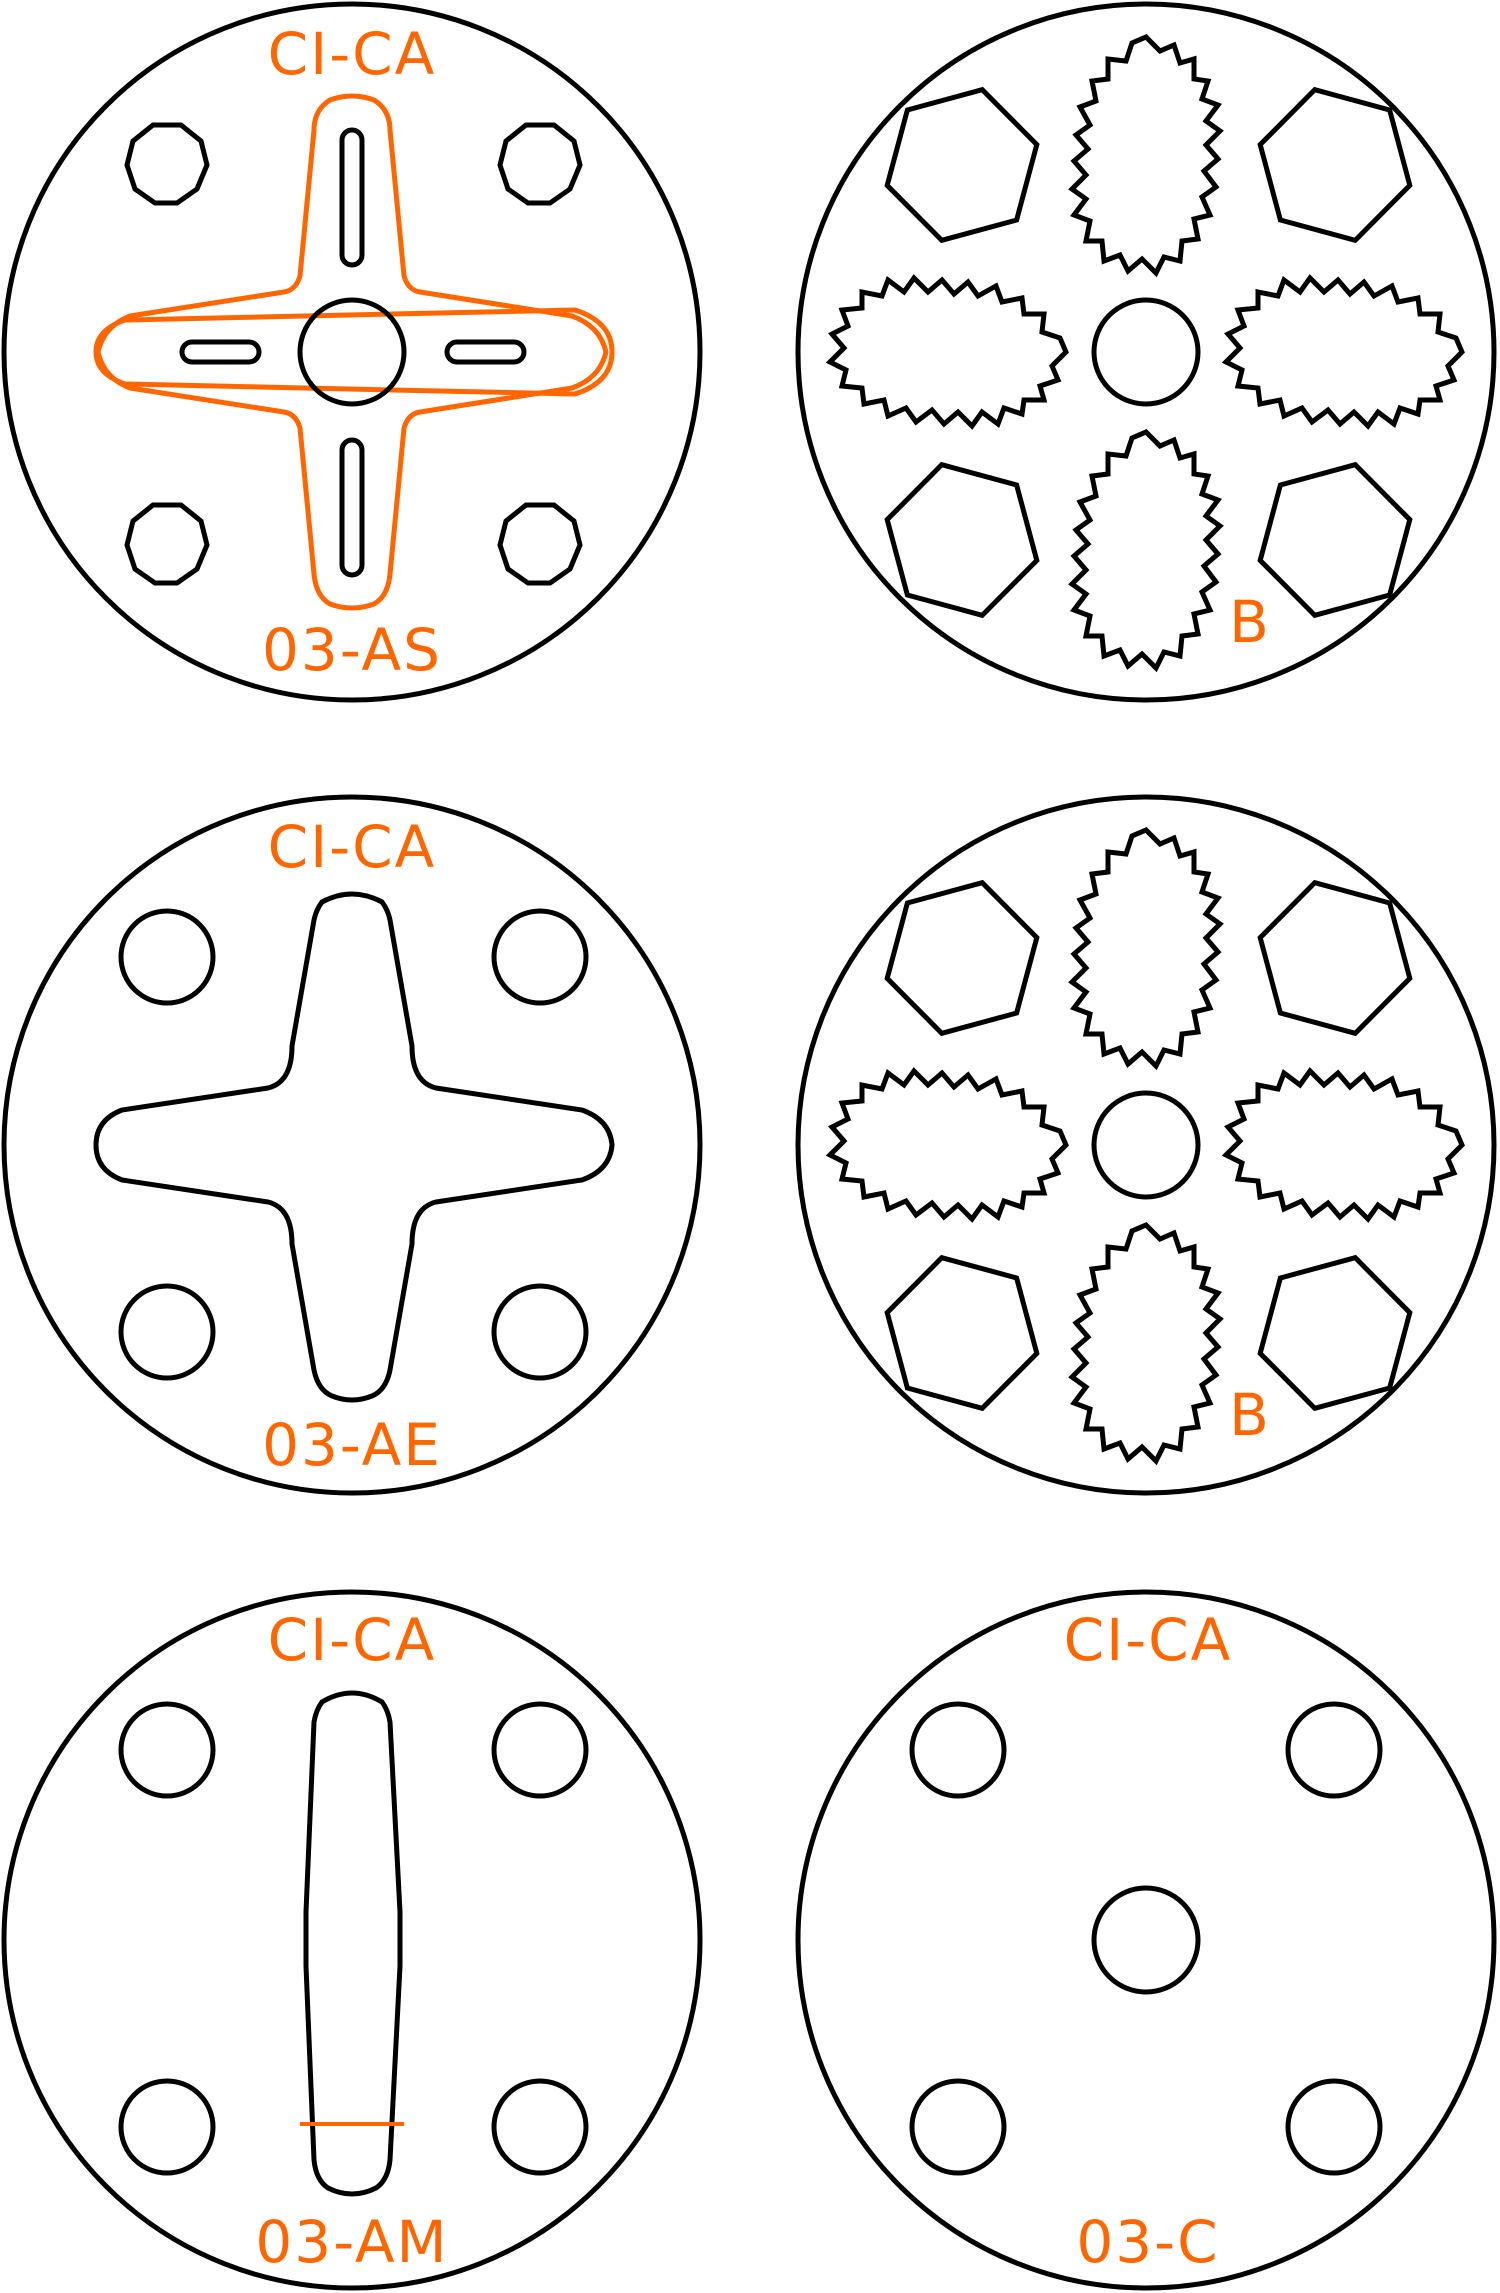 This screenshot has height=2293, width=1500. I want to click on plate-b-top: B, so click(1146, 352).